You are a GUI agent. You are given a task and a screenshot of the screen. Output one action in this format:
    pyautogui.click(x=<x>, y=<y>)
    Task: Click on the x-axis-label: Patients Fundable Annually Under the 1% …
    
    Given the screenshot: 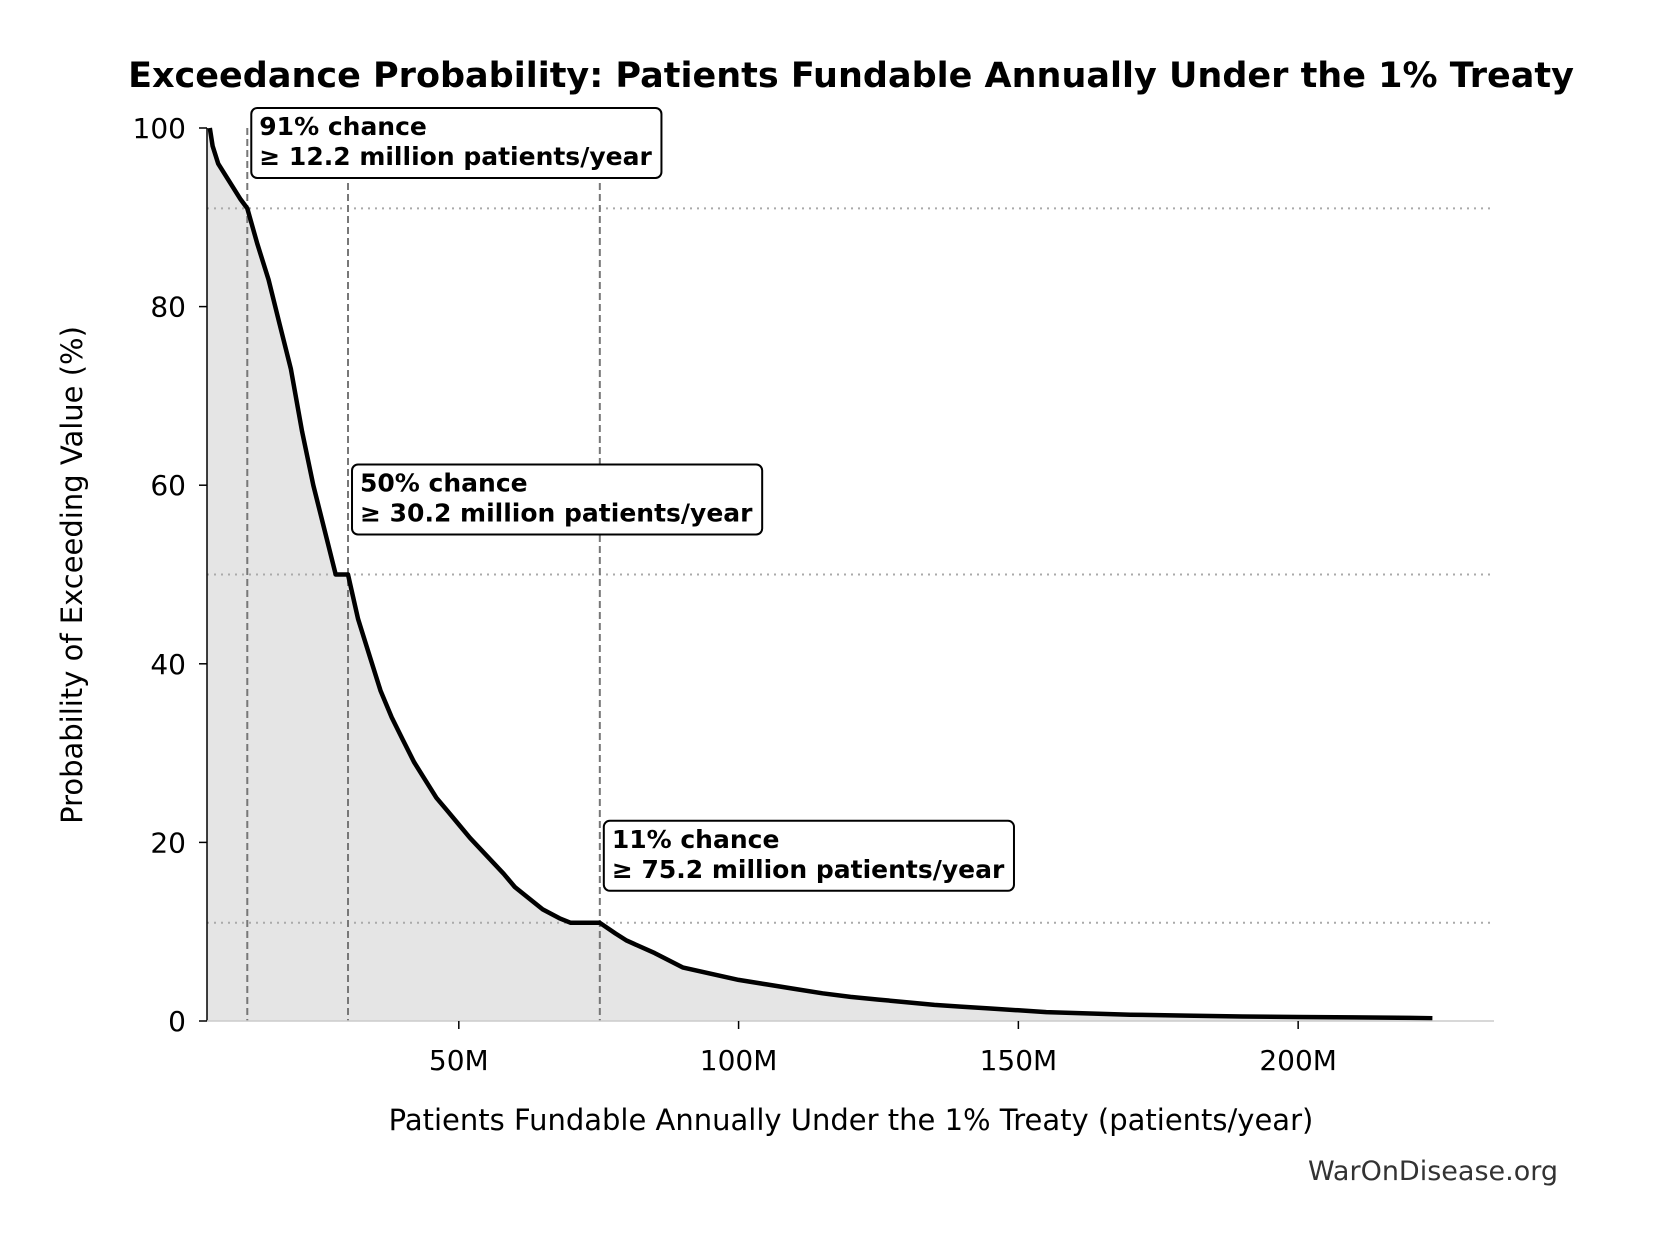 What is the action you would take?
    pyautogui.click(x=851, y=1120)
    